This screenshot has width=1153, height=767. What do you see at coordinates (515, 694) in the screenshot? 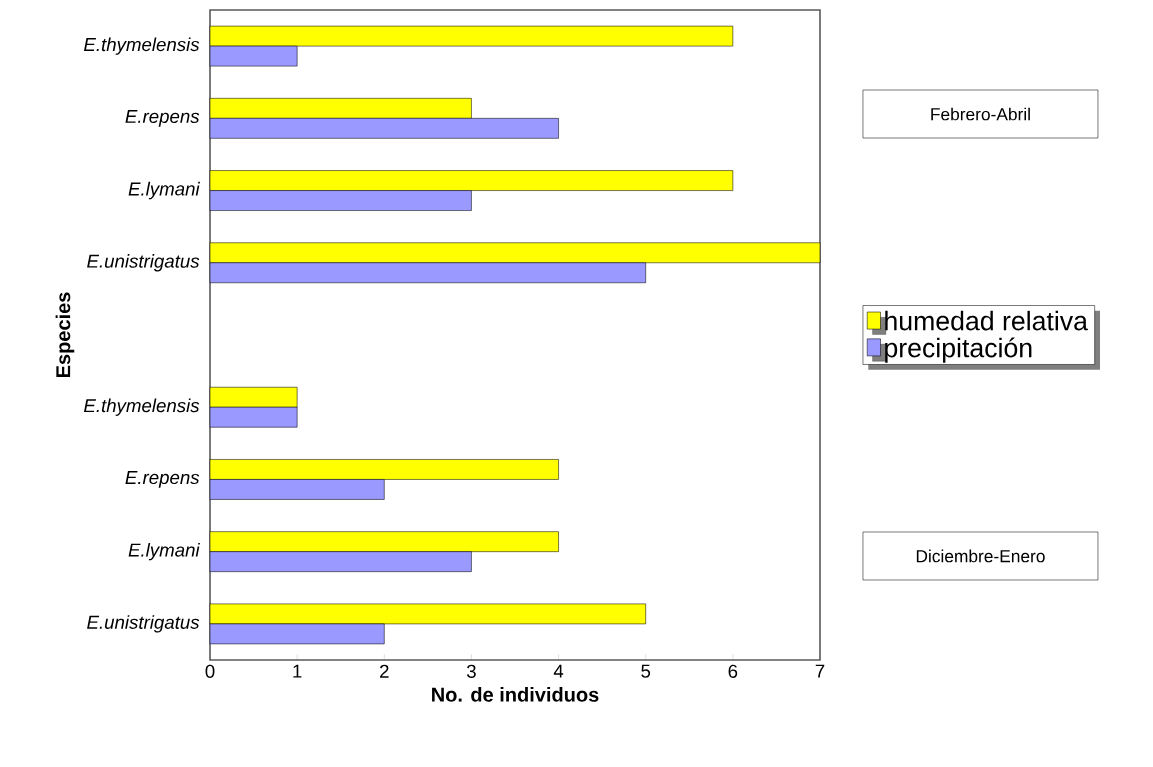
I see `x-axis-title: No. de individuos` at bounding box center [515, 694].